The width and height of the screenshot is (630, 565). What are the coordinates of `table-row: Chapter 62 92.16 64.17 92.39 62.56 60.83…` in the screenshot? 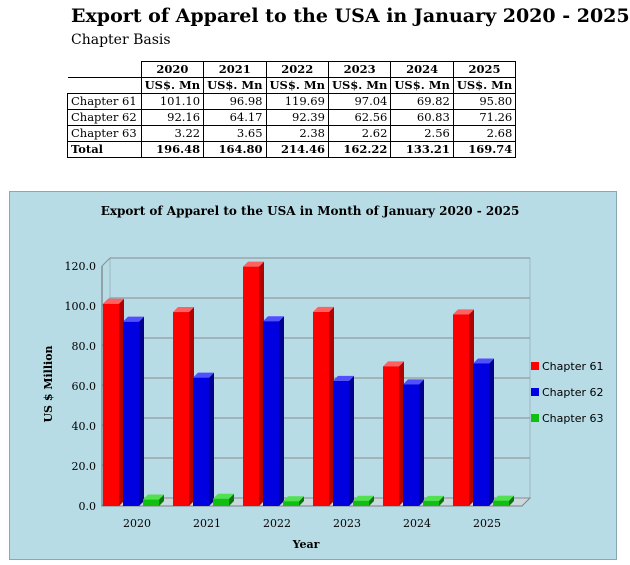 It's located at (292, 117).